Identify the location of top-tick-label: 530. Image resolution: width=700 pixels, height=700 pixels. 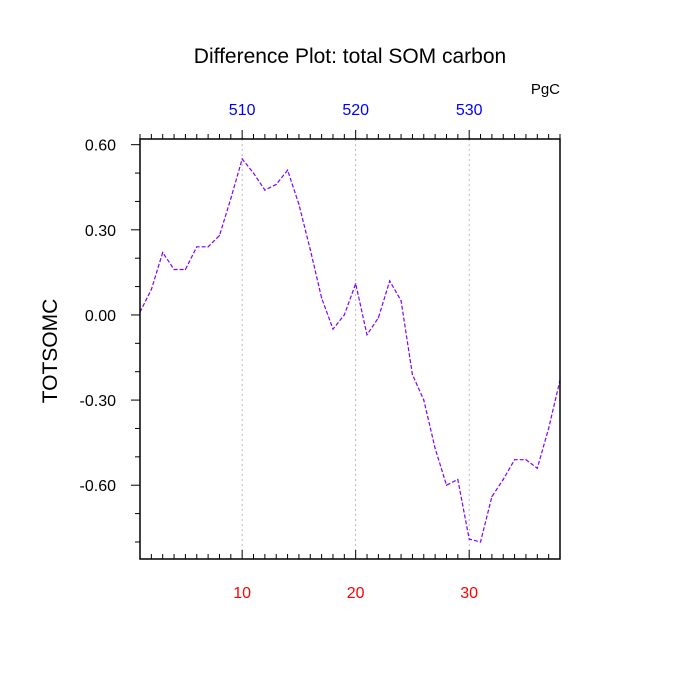
(469, 110).